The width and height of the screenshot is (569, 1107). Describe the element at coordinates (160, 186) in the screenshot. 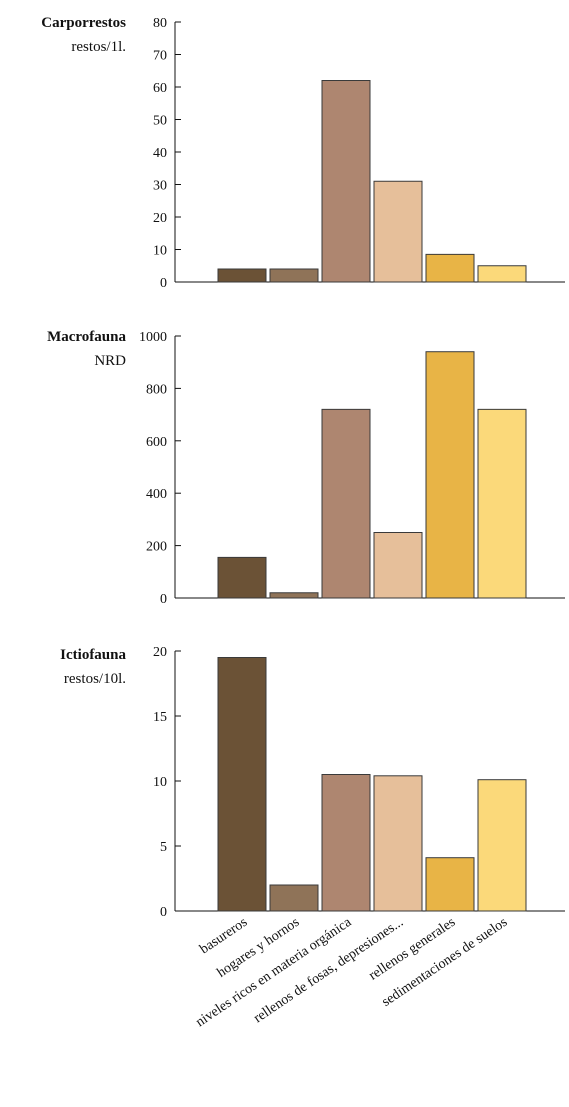

I see `y-tick-label: 30` at that location.